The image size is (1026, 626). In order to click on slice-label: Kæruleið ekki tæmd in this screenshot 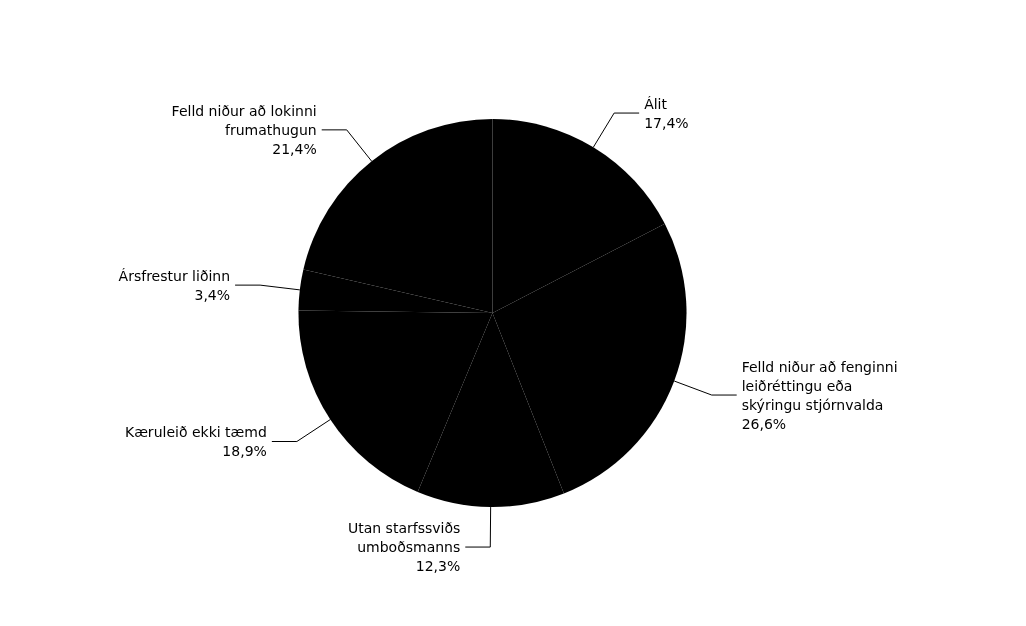, I will do `click(195, 432)`.